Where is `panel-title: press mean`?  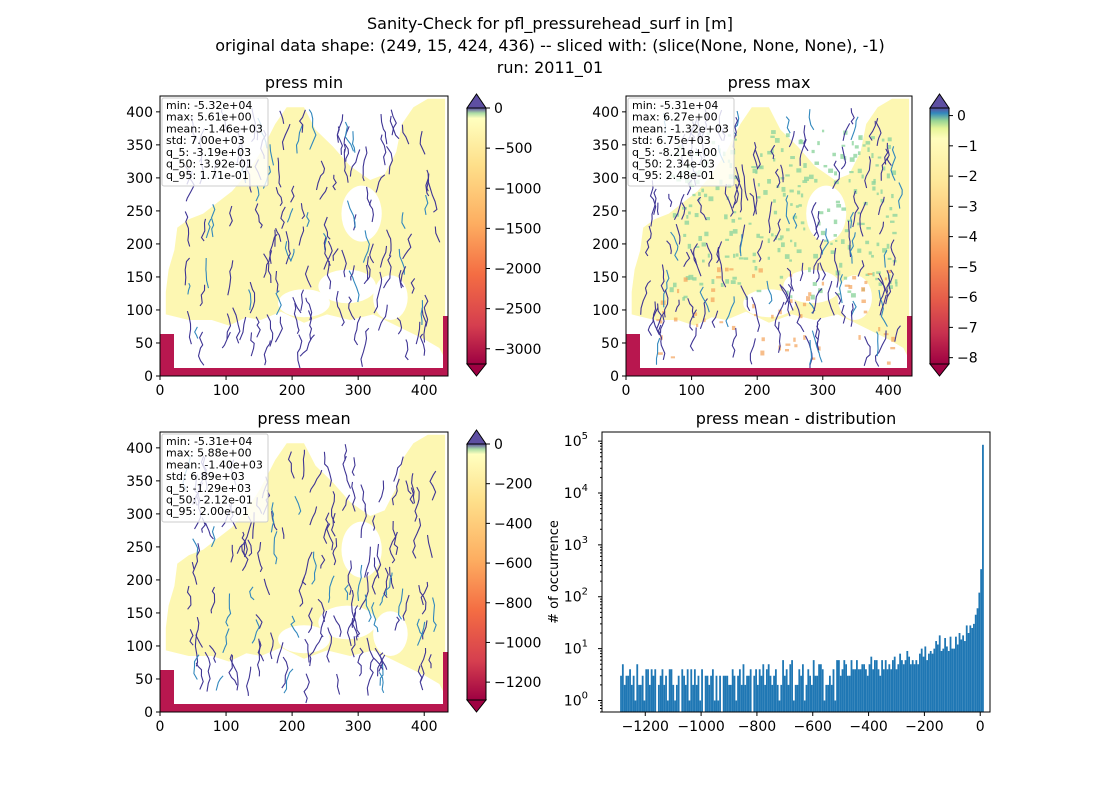 panel-title: press mean is located at coordinates (303, 418).